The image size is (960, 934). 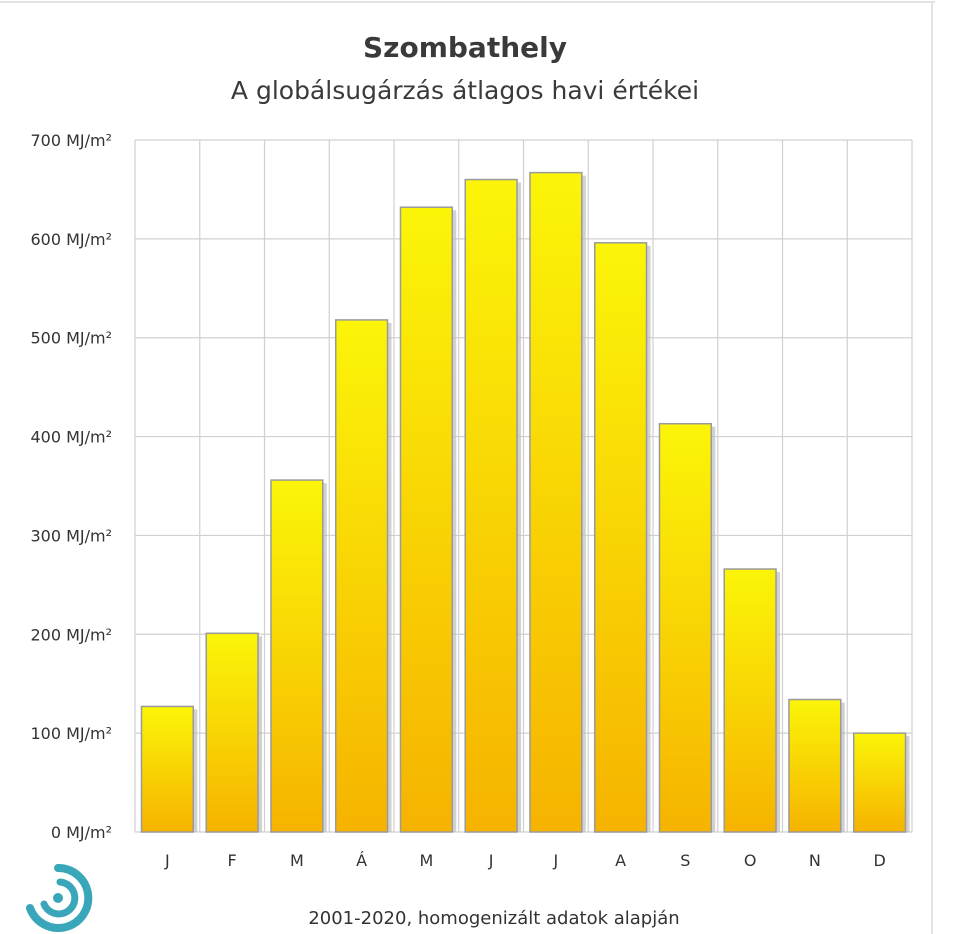 What do you see at coordinates (71, 437) in the screenshot?
I see `y-tick-label: 400 MJ/m²` at bounding box center [71, 437].